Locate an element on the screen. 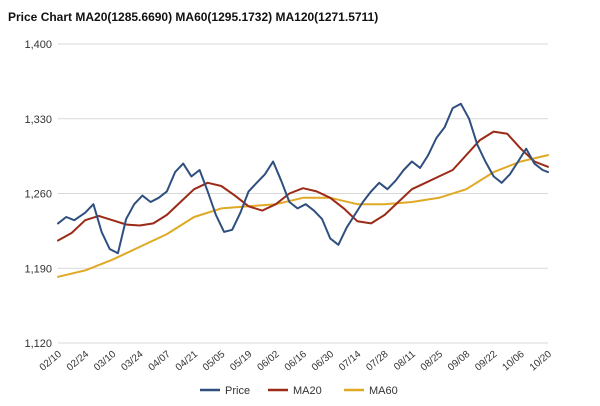 The image size is (600, 406). y-tick-label: 1,330 is located at coordinates (38, 120).